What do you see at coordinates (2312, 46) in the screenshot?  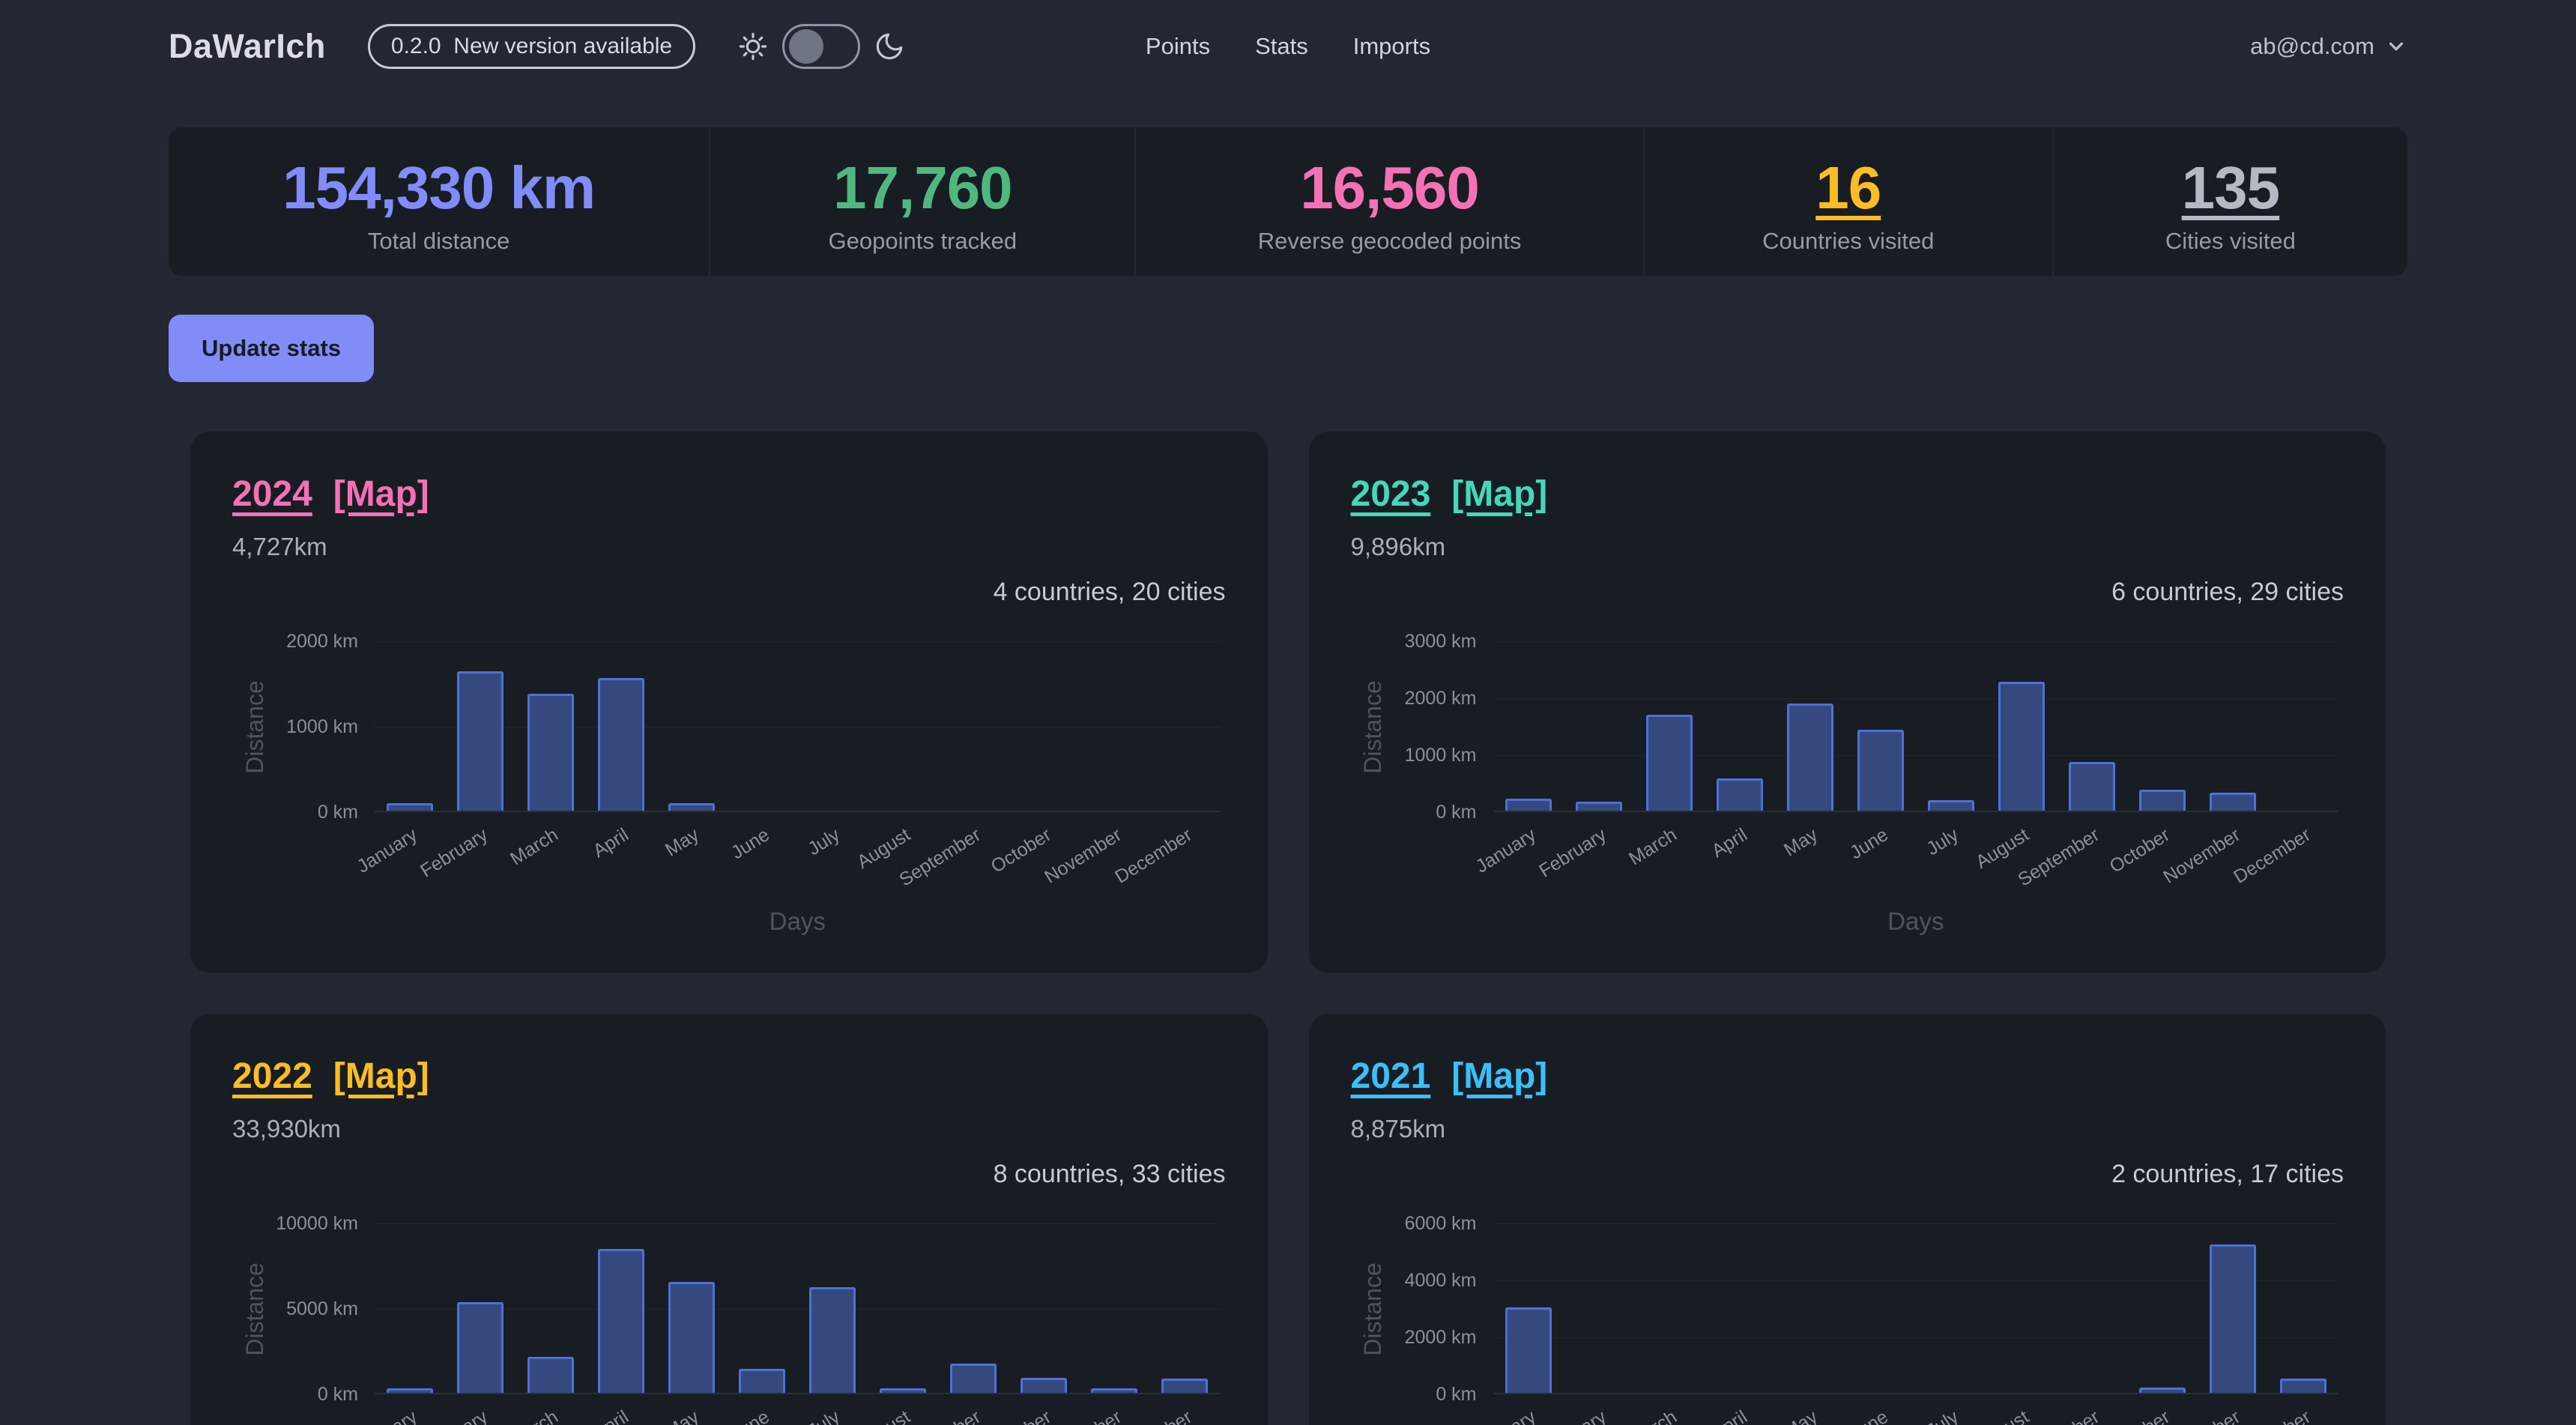 I see `user-email: ab@cd.com` at bounding box center [2312, 46].